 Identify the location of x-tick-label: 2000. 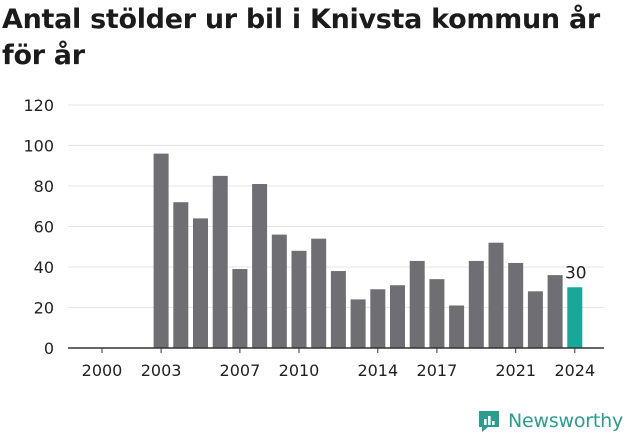
(102, 370).